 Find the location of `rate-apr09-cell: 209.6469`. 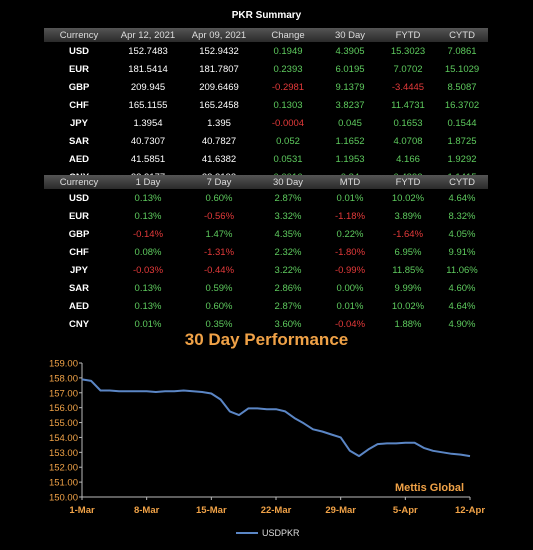

rate-apr09-cell: 209.6469 is located at coordinates (219, 87).